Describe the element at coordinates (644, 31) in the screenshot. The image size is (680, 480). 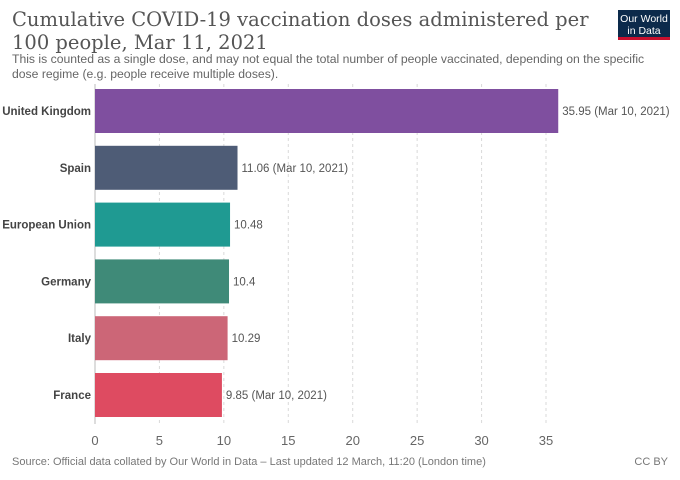
I see `logo-line-2: in Data` at that location.